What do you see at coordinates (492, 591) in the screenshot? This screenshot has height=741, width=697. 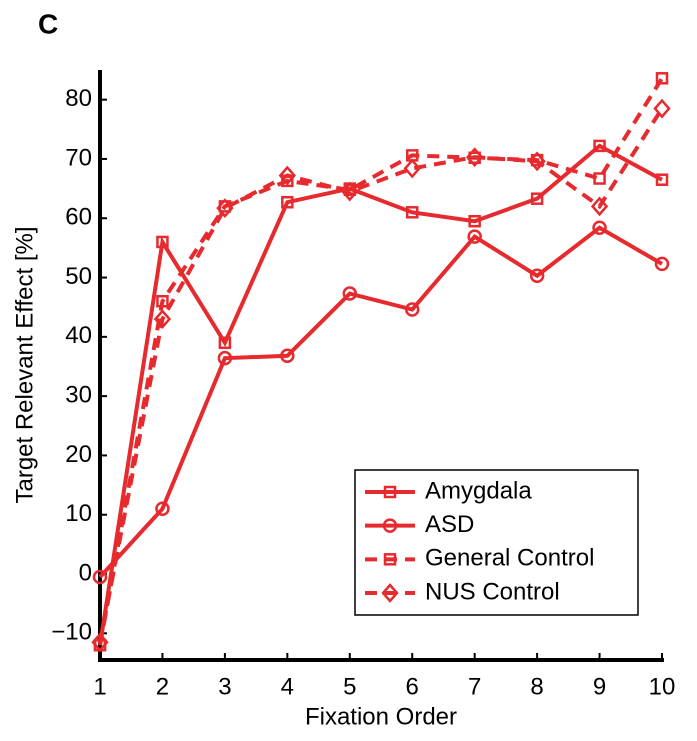 I see `legend-label: NUS Control` at bounding box center [492, 591].